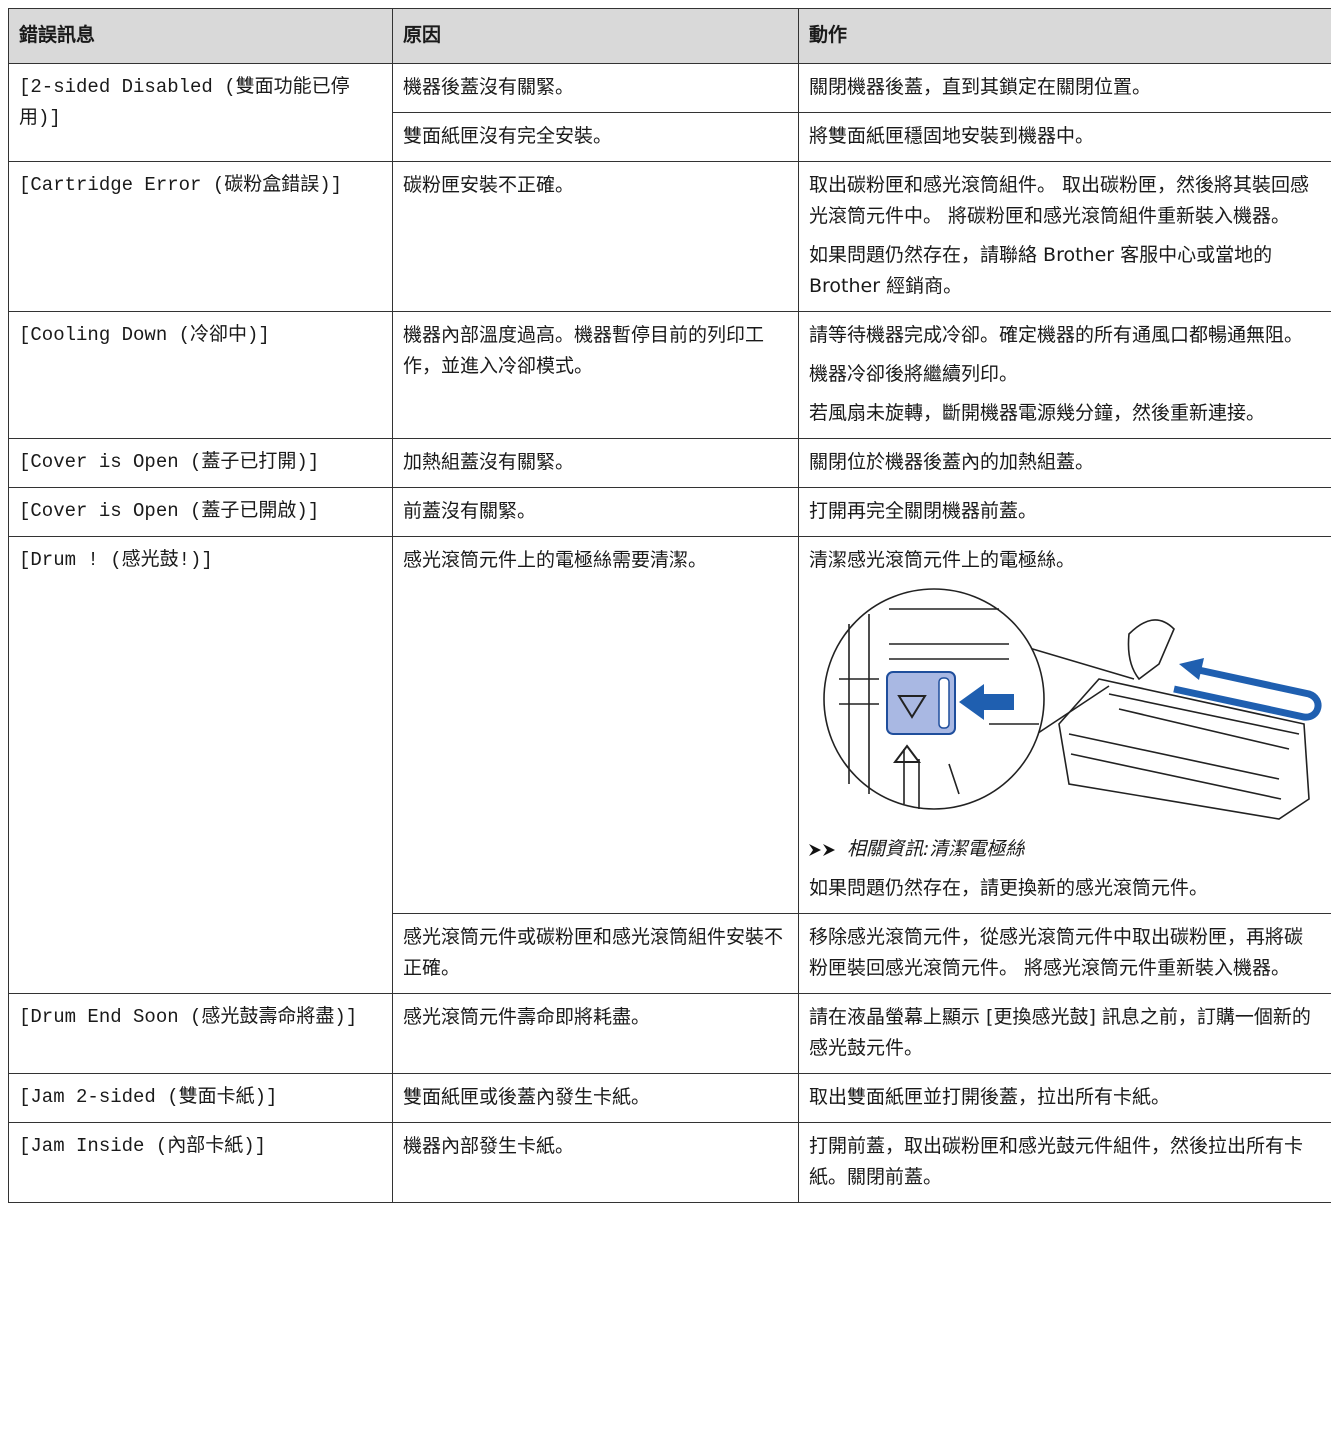 This screenshot has width=1331, height=1432. I want to click on cause: 碳粉匣安裝不正確。, so click(595, 236).